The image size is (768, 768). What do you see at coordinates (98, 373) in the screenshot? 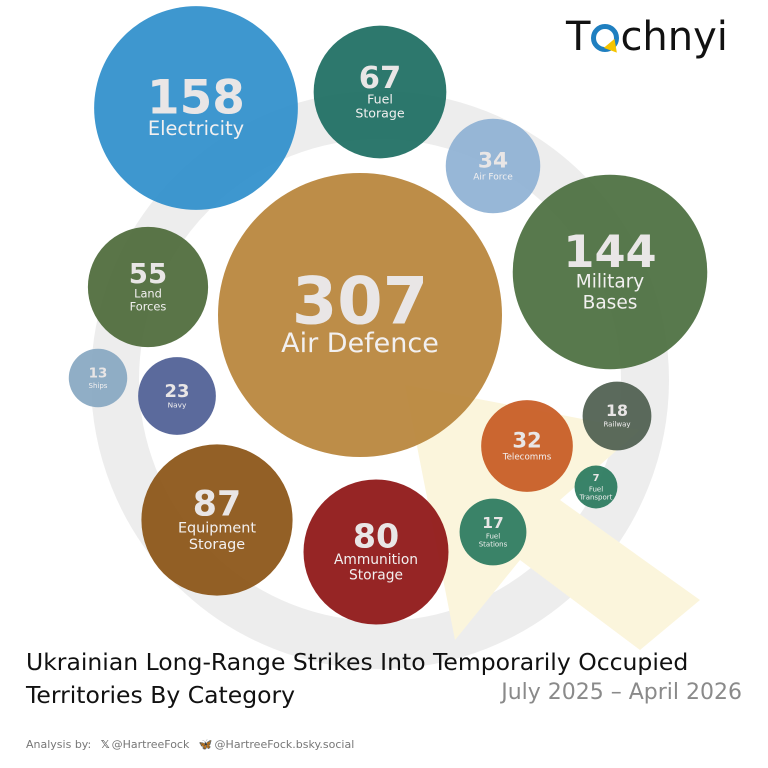
I see `bubble-value: 13` at bounding box center [98, 373].